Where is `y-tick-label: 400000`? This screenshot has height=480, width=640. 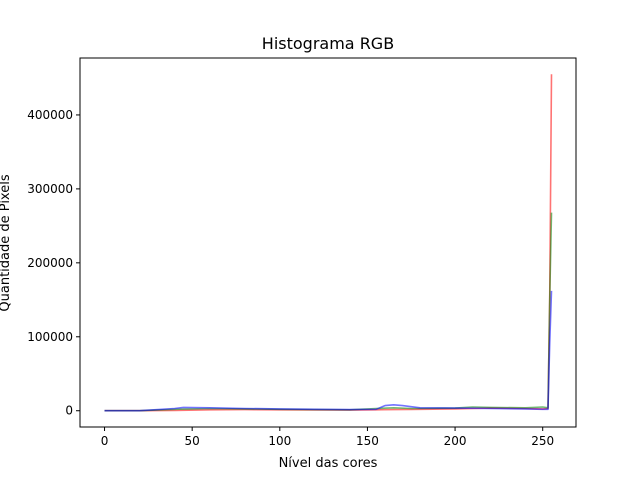 y-tick-label: 400000 is located at coordinates (50, 115).